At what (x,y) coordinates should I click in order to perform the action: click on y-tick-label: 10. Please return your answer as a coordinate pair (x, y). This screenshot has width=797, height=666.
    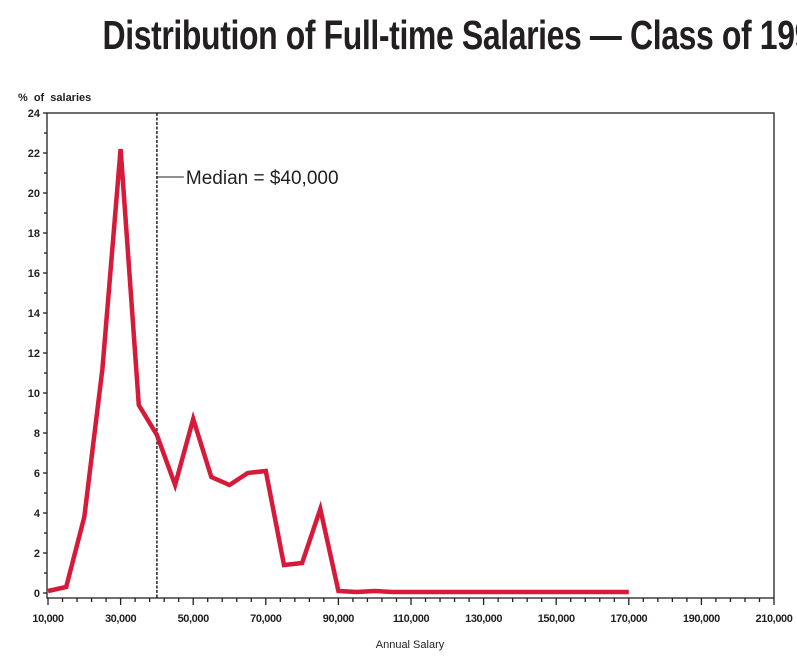
    Looking at the image, I should click on (34, 394).